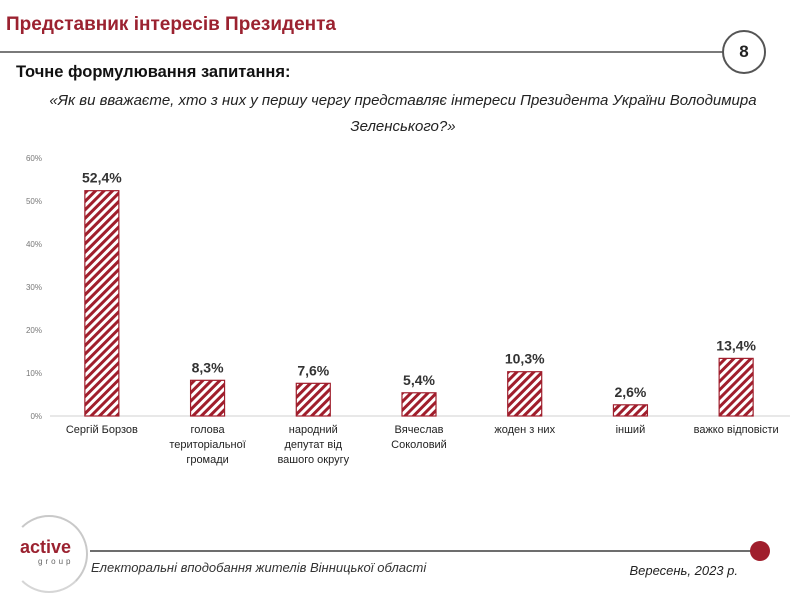 This screenshot has height=599, width=800. What do you see at coordinates (631, 430) in the screenshot?
I see `category-label: інший` at bounding box center [631, 430].